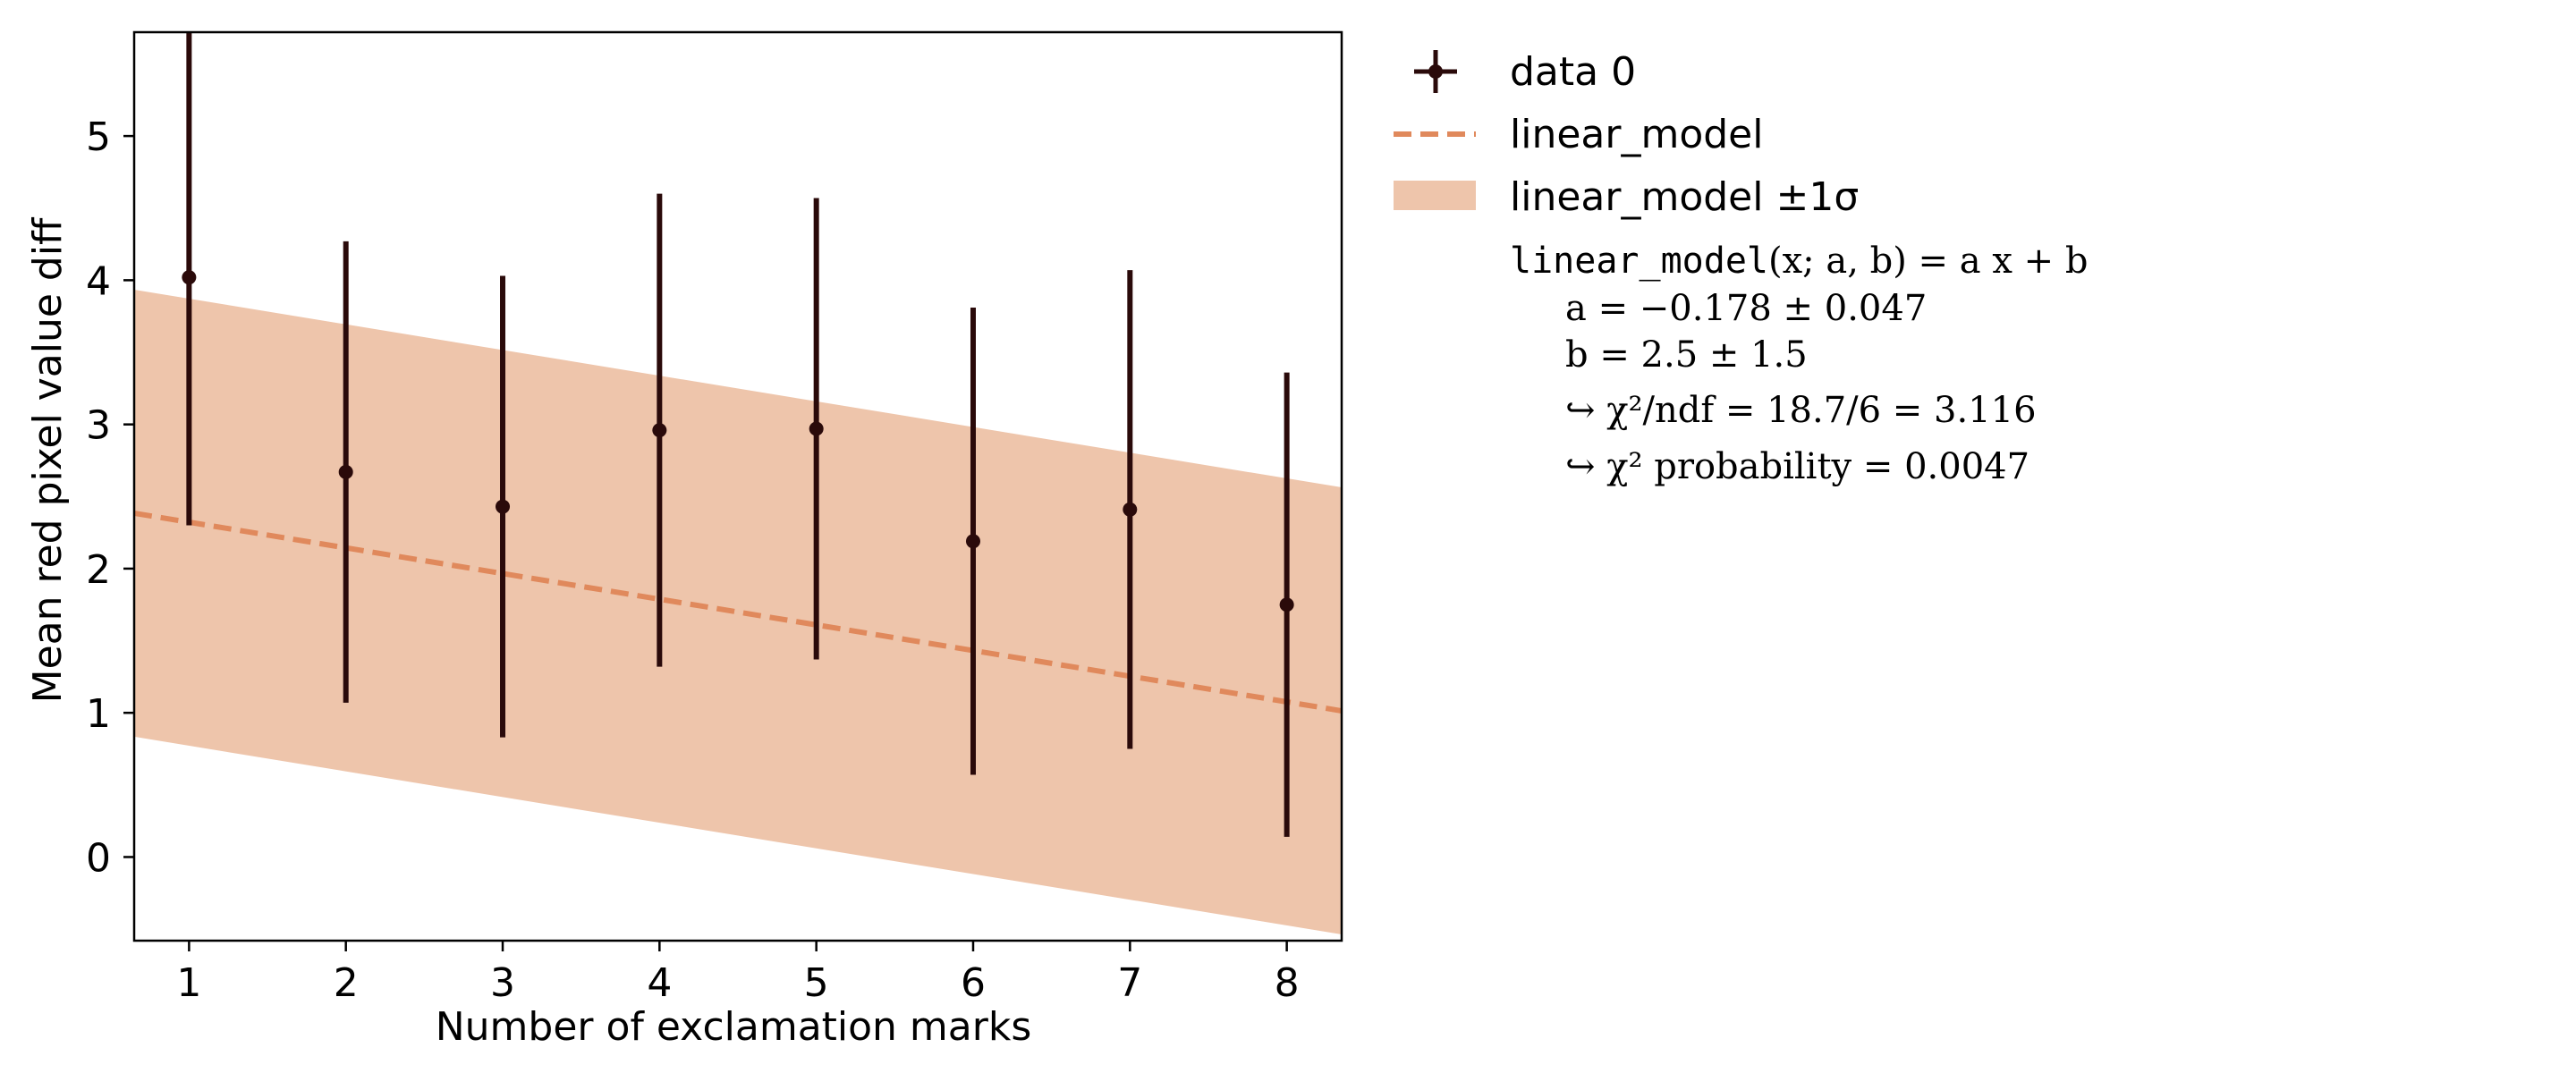  What do you see at coordinates (1801, 410) in the screenshot?
I see `fit-chi2-ndf: ↪ χ²/ndf = 18.7/6 = 3.116` at bounding box center [1801, 410].